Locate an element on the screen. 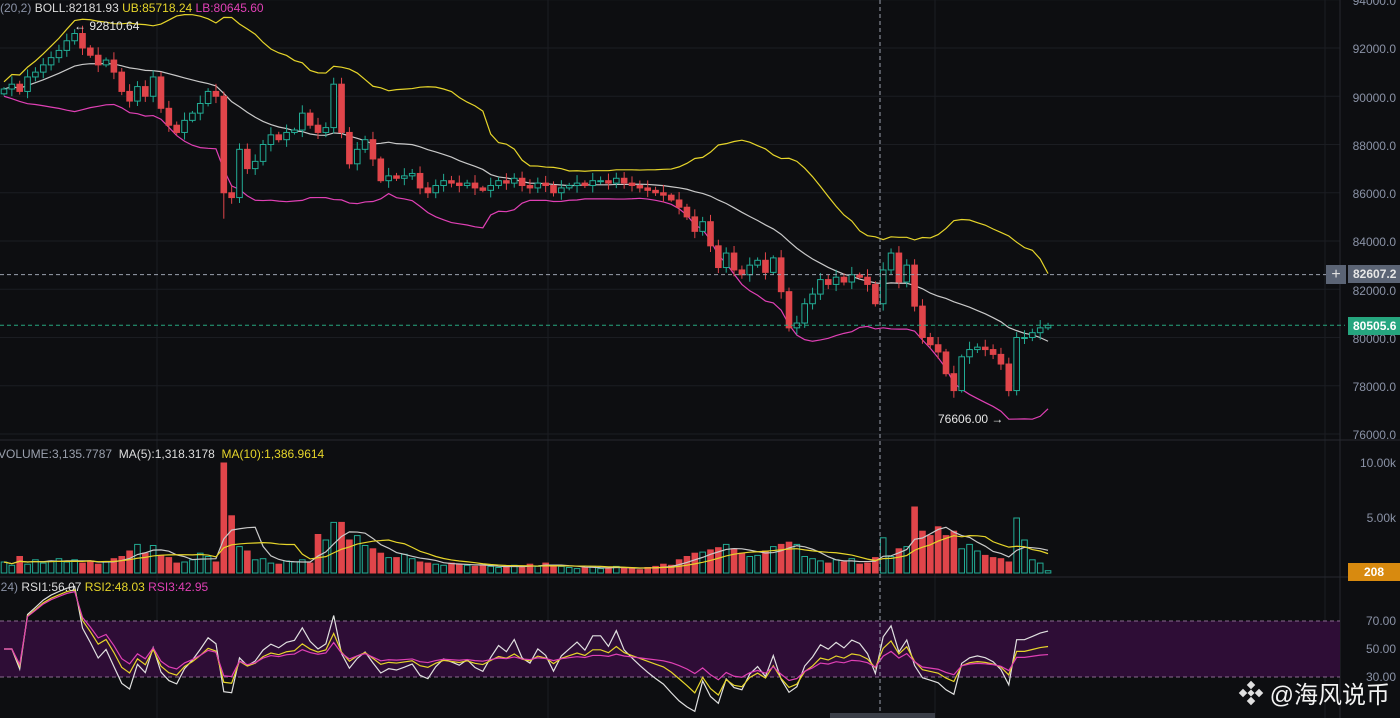 This screenshot has height=718, width=1400. watermark-text: @海风说币 is located at coordinates (1329, 695).